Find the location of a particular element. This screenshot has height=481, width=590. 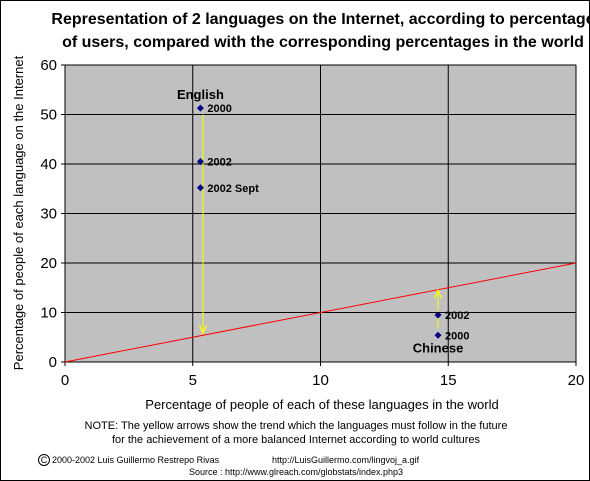

copyright-icon is located at coordinates (44, 460).